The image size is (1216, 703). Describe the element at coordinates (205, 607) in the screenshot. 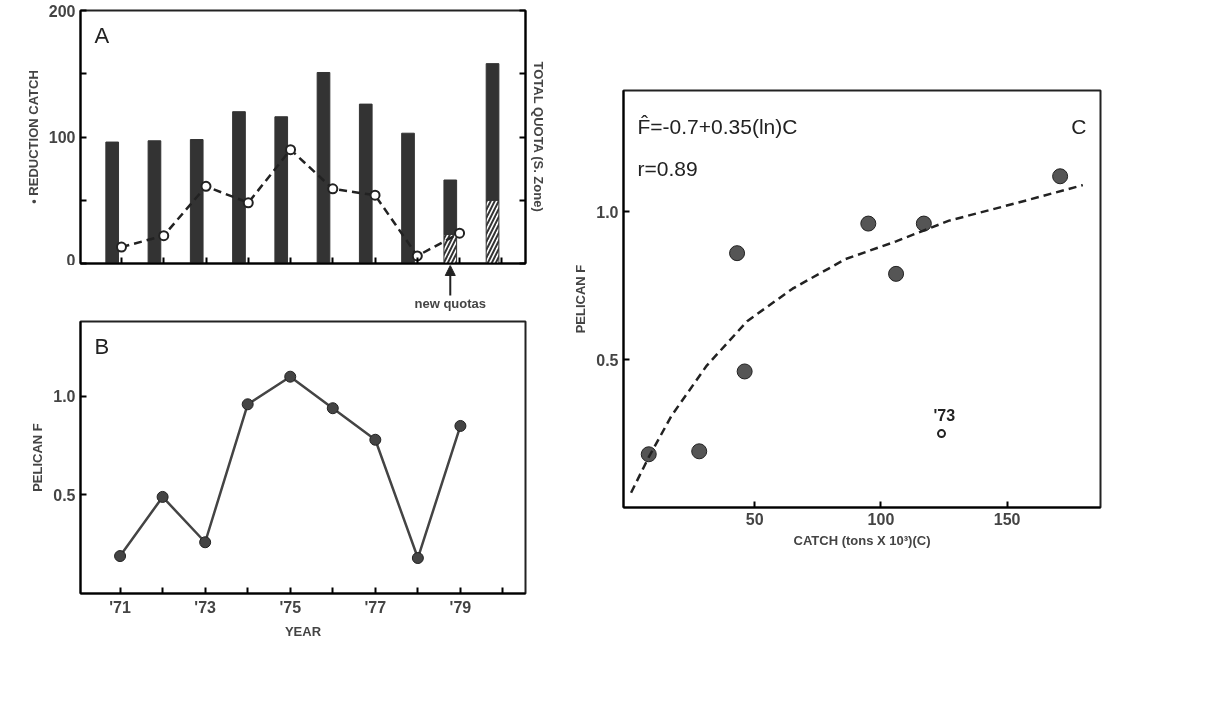

I see `x-tick-label: '73` at that location.